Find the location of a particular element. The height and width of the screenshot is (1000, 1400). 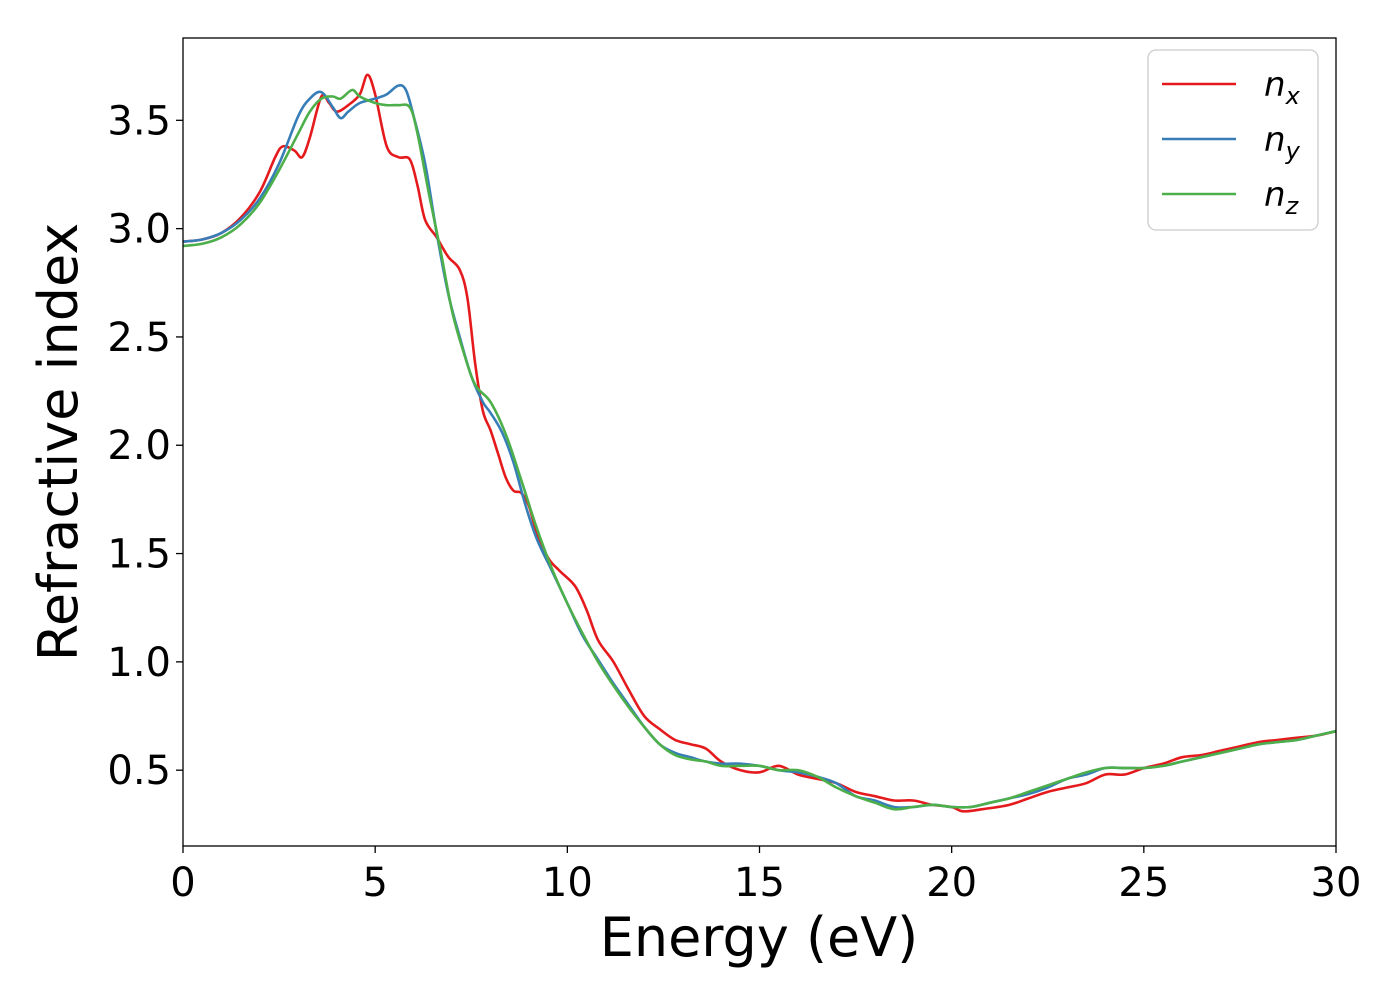

x-tick-label: 25 is located at coordinates (1143, 883).